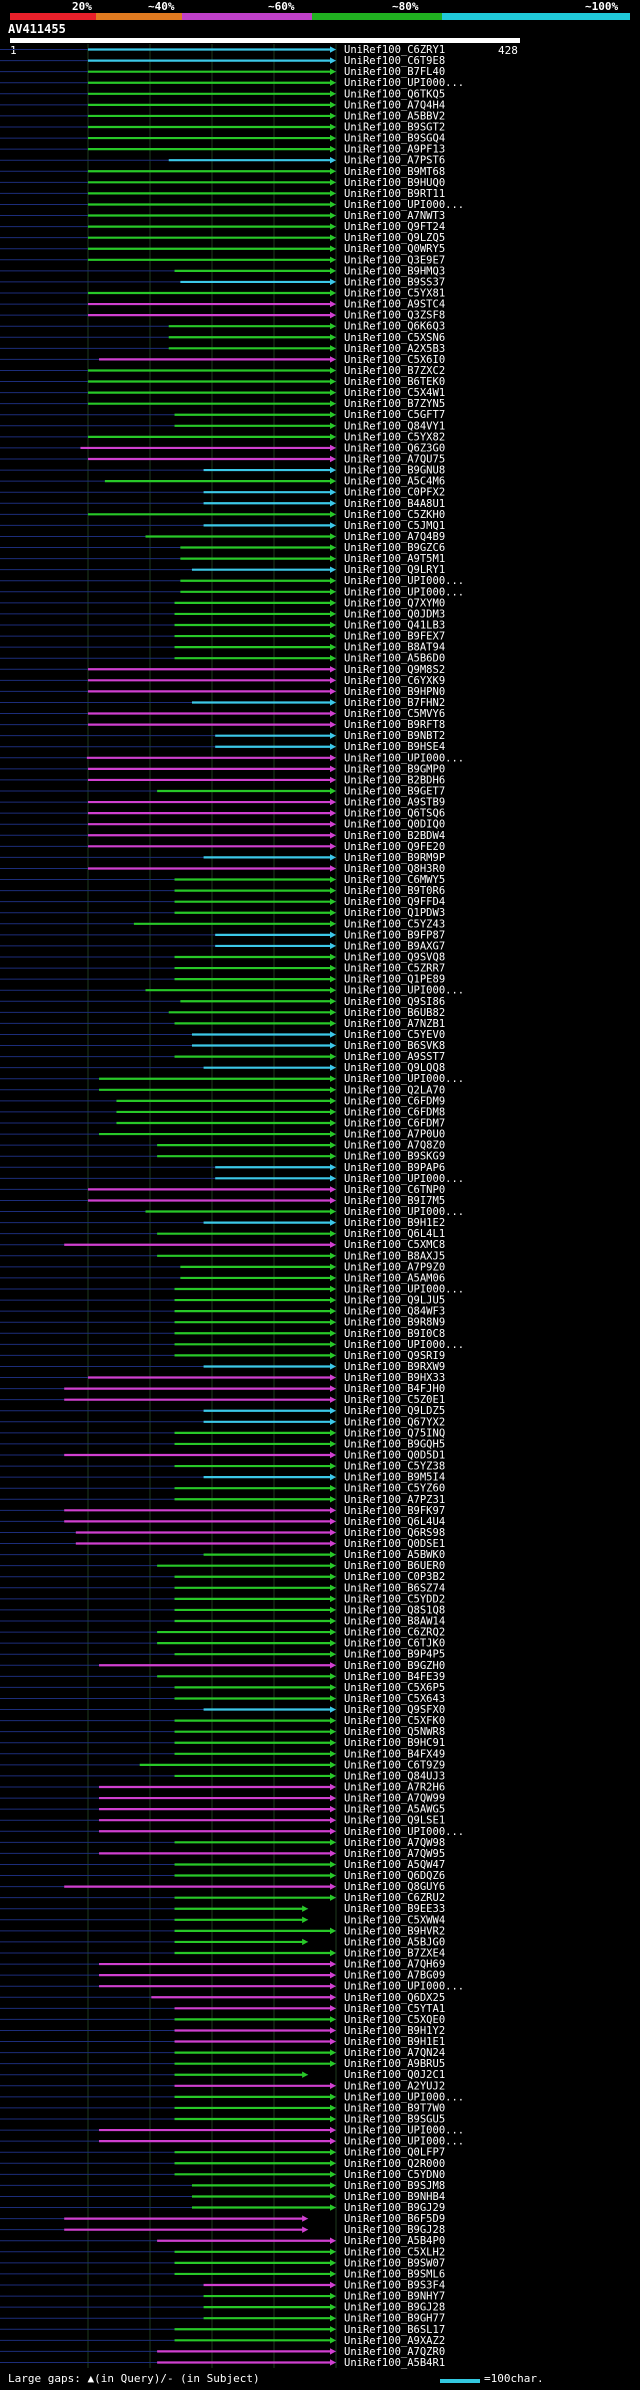 This screenshot has width=640, height=2390. What do you see at coordinates (394, 1754) in the screenshot?
I see `hit-label: UniRef100_B4FX49` at bounding box center [394, 1754].